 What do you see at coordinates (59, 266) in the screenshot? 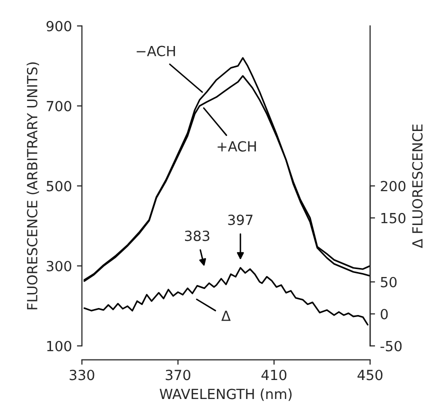
I see `y-tick-label: 300` at bounding box center [59, 266].